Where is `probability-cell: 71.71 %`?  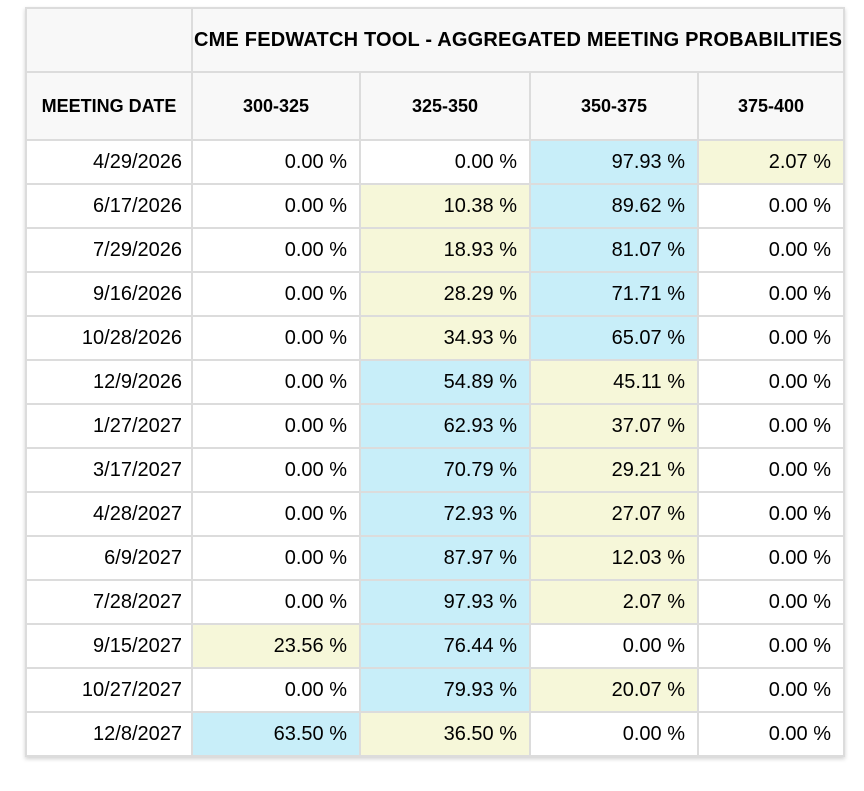 probability-cell: 71.71 % is located at coordinates (614, 294).